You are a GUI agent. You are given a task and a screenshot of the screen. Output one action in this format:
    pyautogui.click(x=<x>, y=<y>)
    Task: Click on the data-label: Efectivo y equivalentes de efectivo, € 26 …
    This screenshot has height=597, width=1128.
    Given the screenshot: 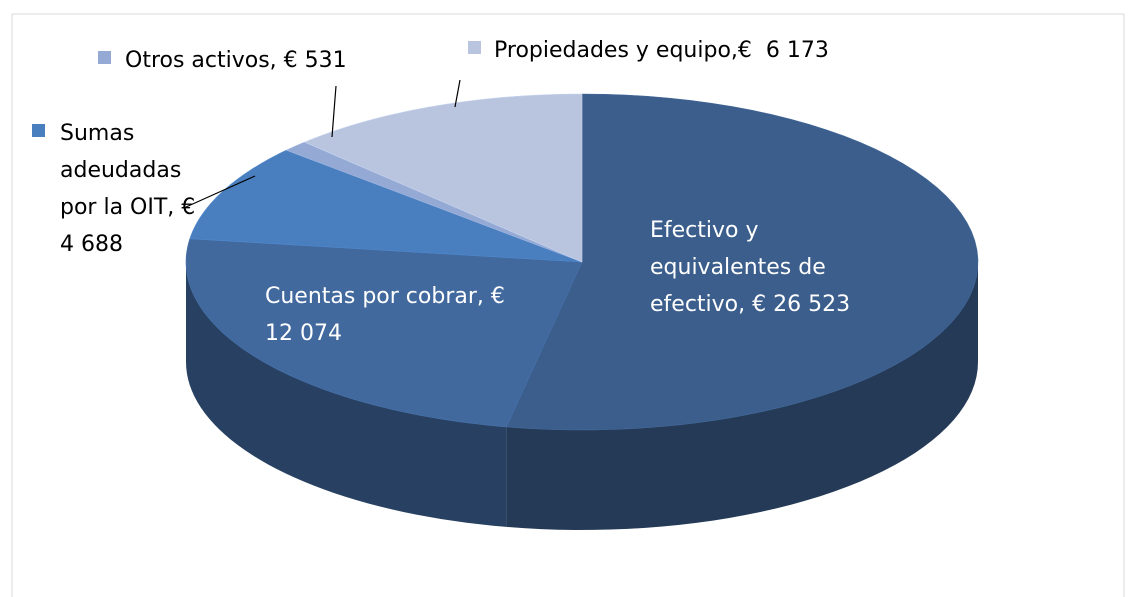 What is the action you would take?
    pyautogui.click(x=750, y=267)
    